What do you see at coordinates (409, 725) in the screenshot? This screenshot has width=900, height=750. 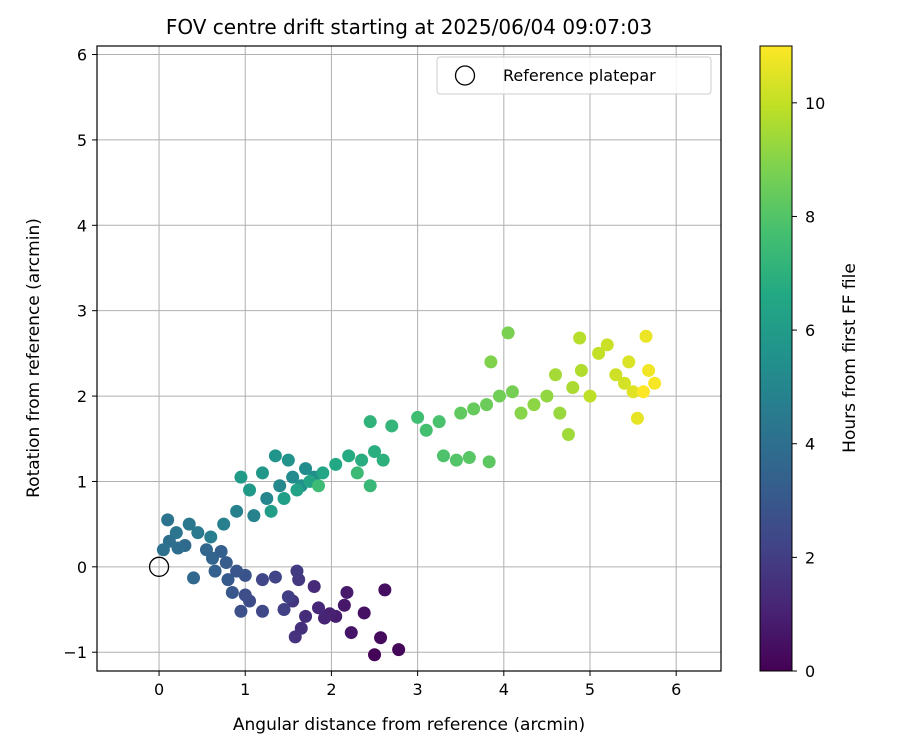 I see `x-axis-label: Angular distance from reference (arcmin)` at bounding box center [409, 725].